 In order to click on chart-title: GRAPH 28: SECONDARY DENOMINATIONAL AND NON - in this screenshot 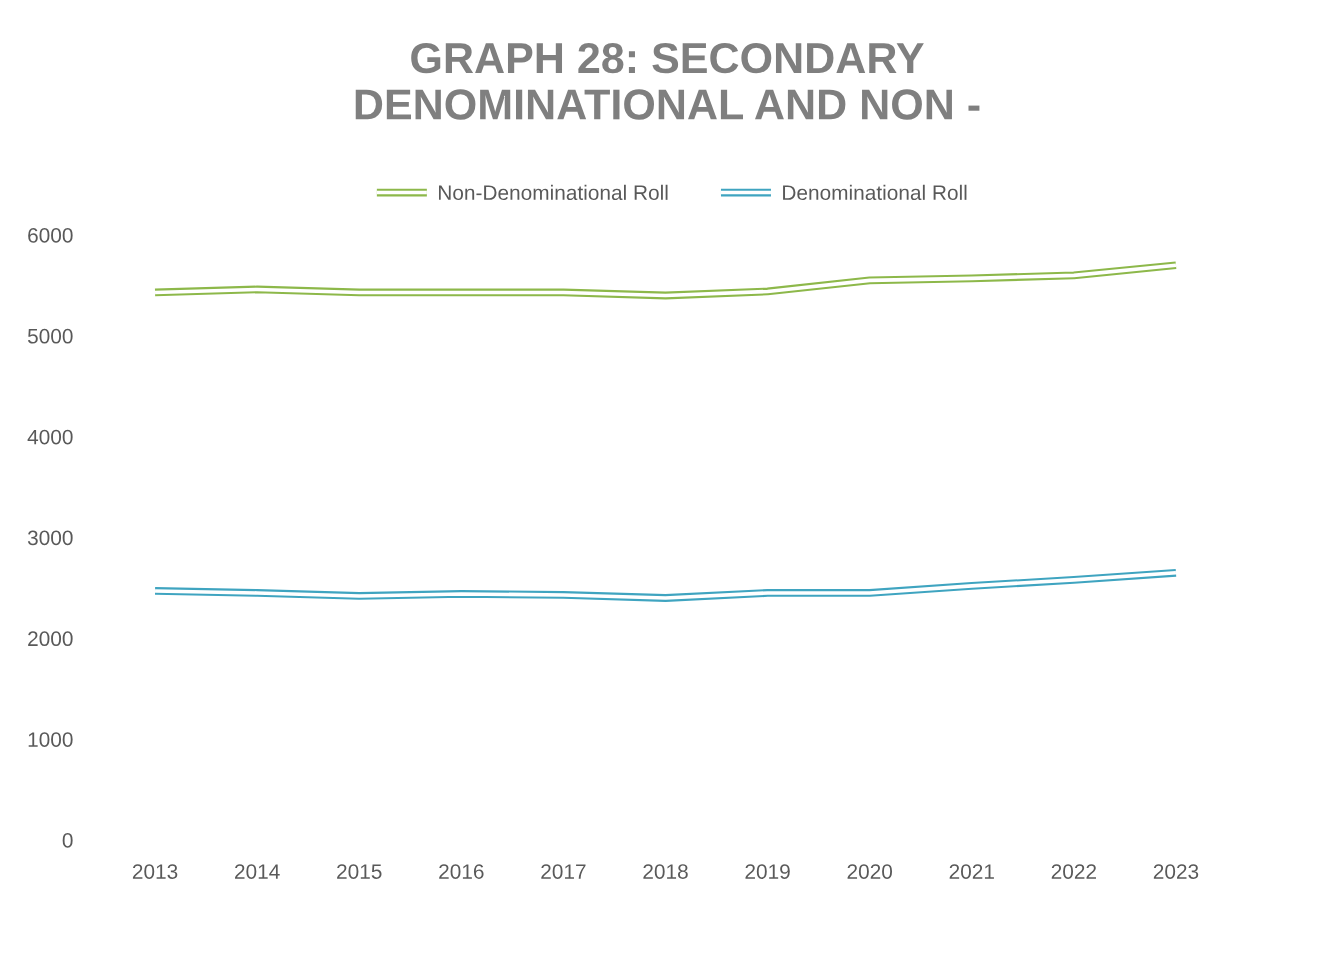, I will do `click(667, 81)`.